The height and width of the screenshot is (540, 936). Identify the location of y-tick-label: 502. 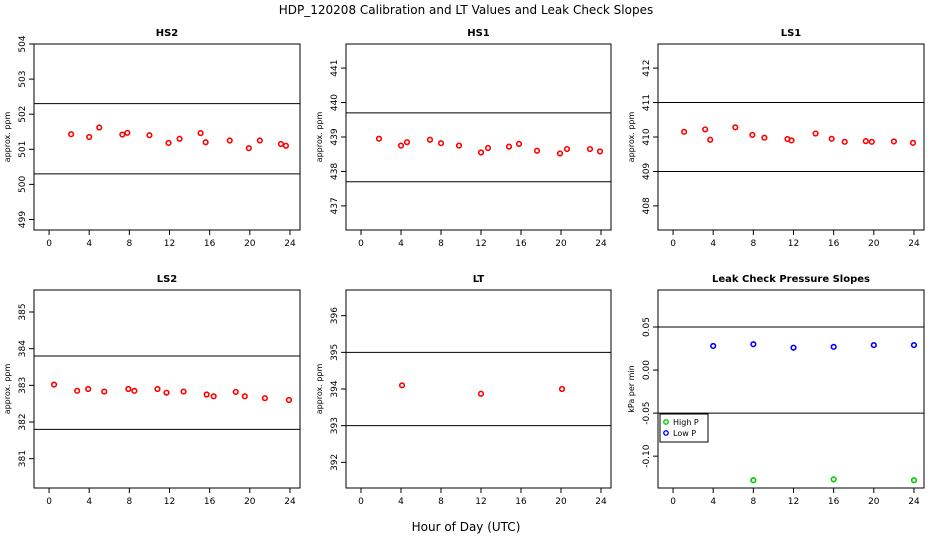
(23, 114).